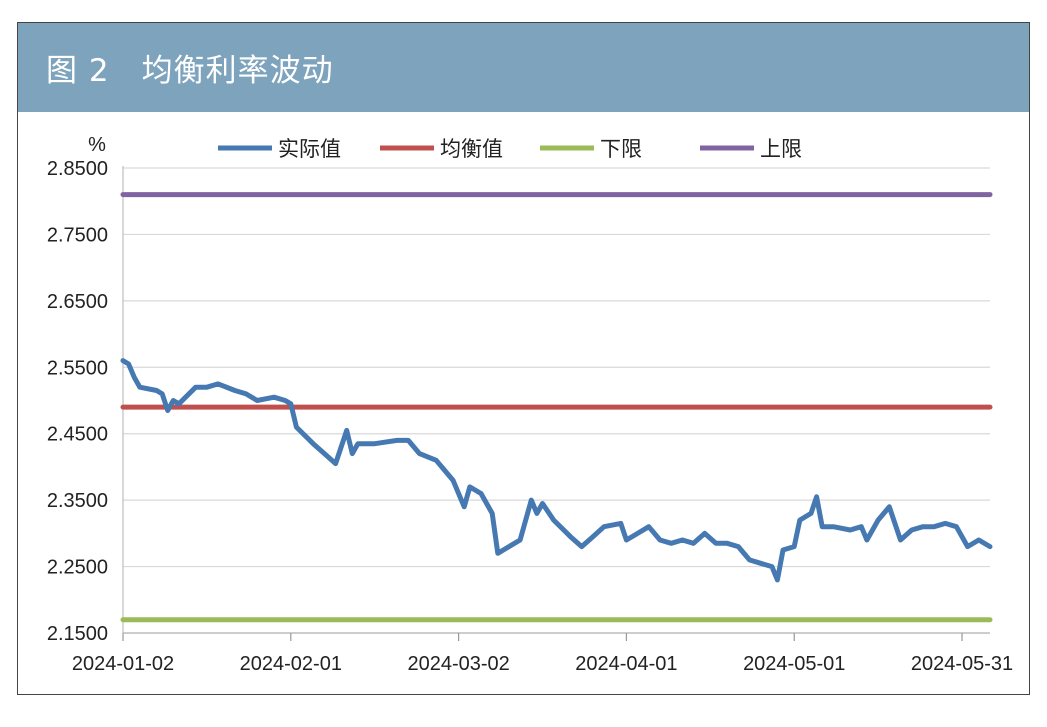 The height and width of the screenshot is (727, 1047). Describe the element at coordinates (794, 664) in the screenshot. I see `x-tick-label: 2024-05-01` at that location.